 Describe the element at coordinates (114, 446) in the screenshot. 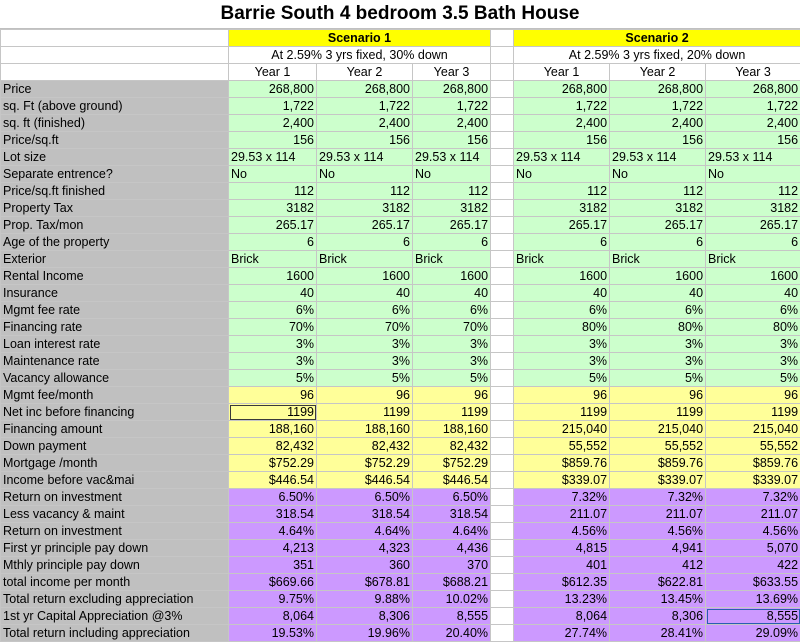

I see `row-label: Down payment` at that location.